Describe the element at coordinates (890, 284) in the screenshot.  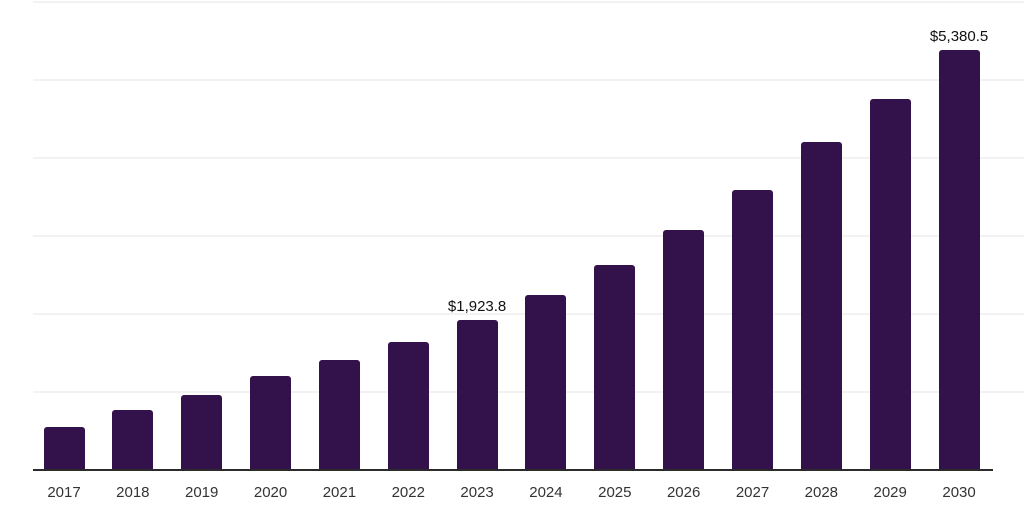
I see `bar-2029` at that location.